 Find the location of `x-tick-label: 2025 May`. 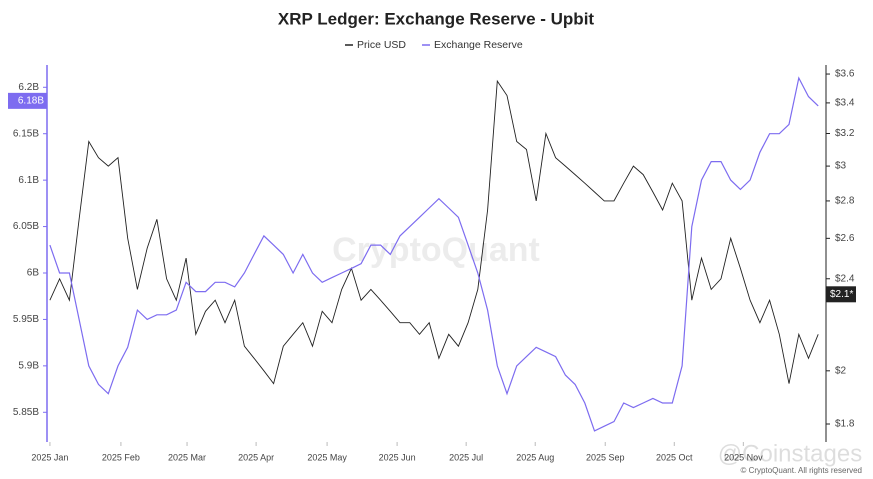

x-tick-label: 2025 May is located at coordinates (327, 457).